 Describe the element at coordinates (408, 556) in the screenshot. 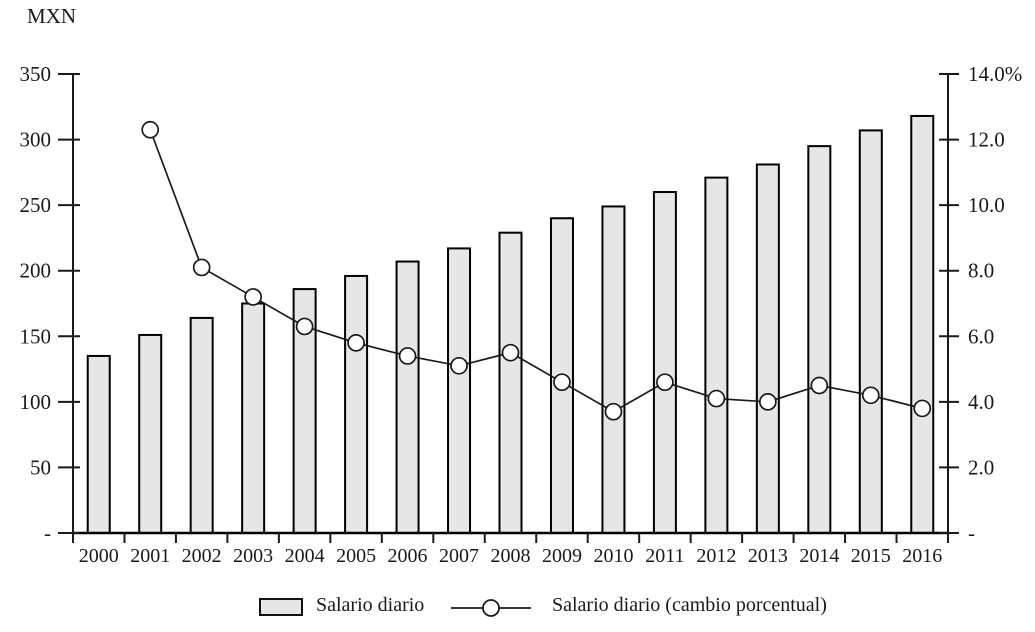

I see `x-axis-category-label: 2006` at that location.